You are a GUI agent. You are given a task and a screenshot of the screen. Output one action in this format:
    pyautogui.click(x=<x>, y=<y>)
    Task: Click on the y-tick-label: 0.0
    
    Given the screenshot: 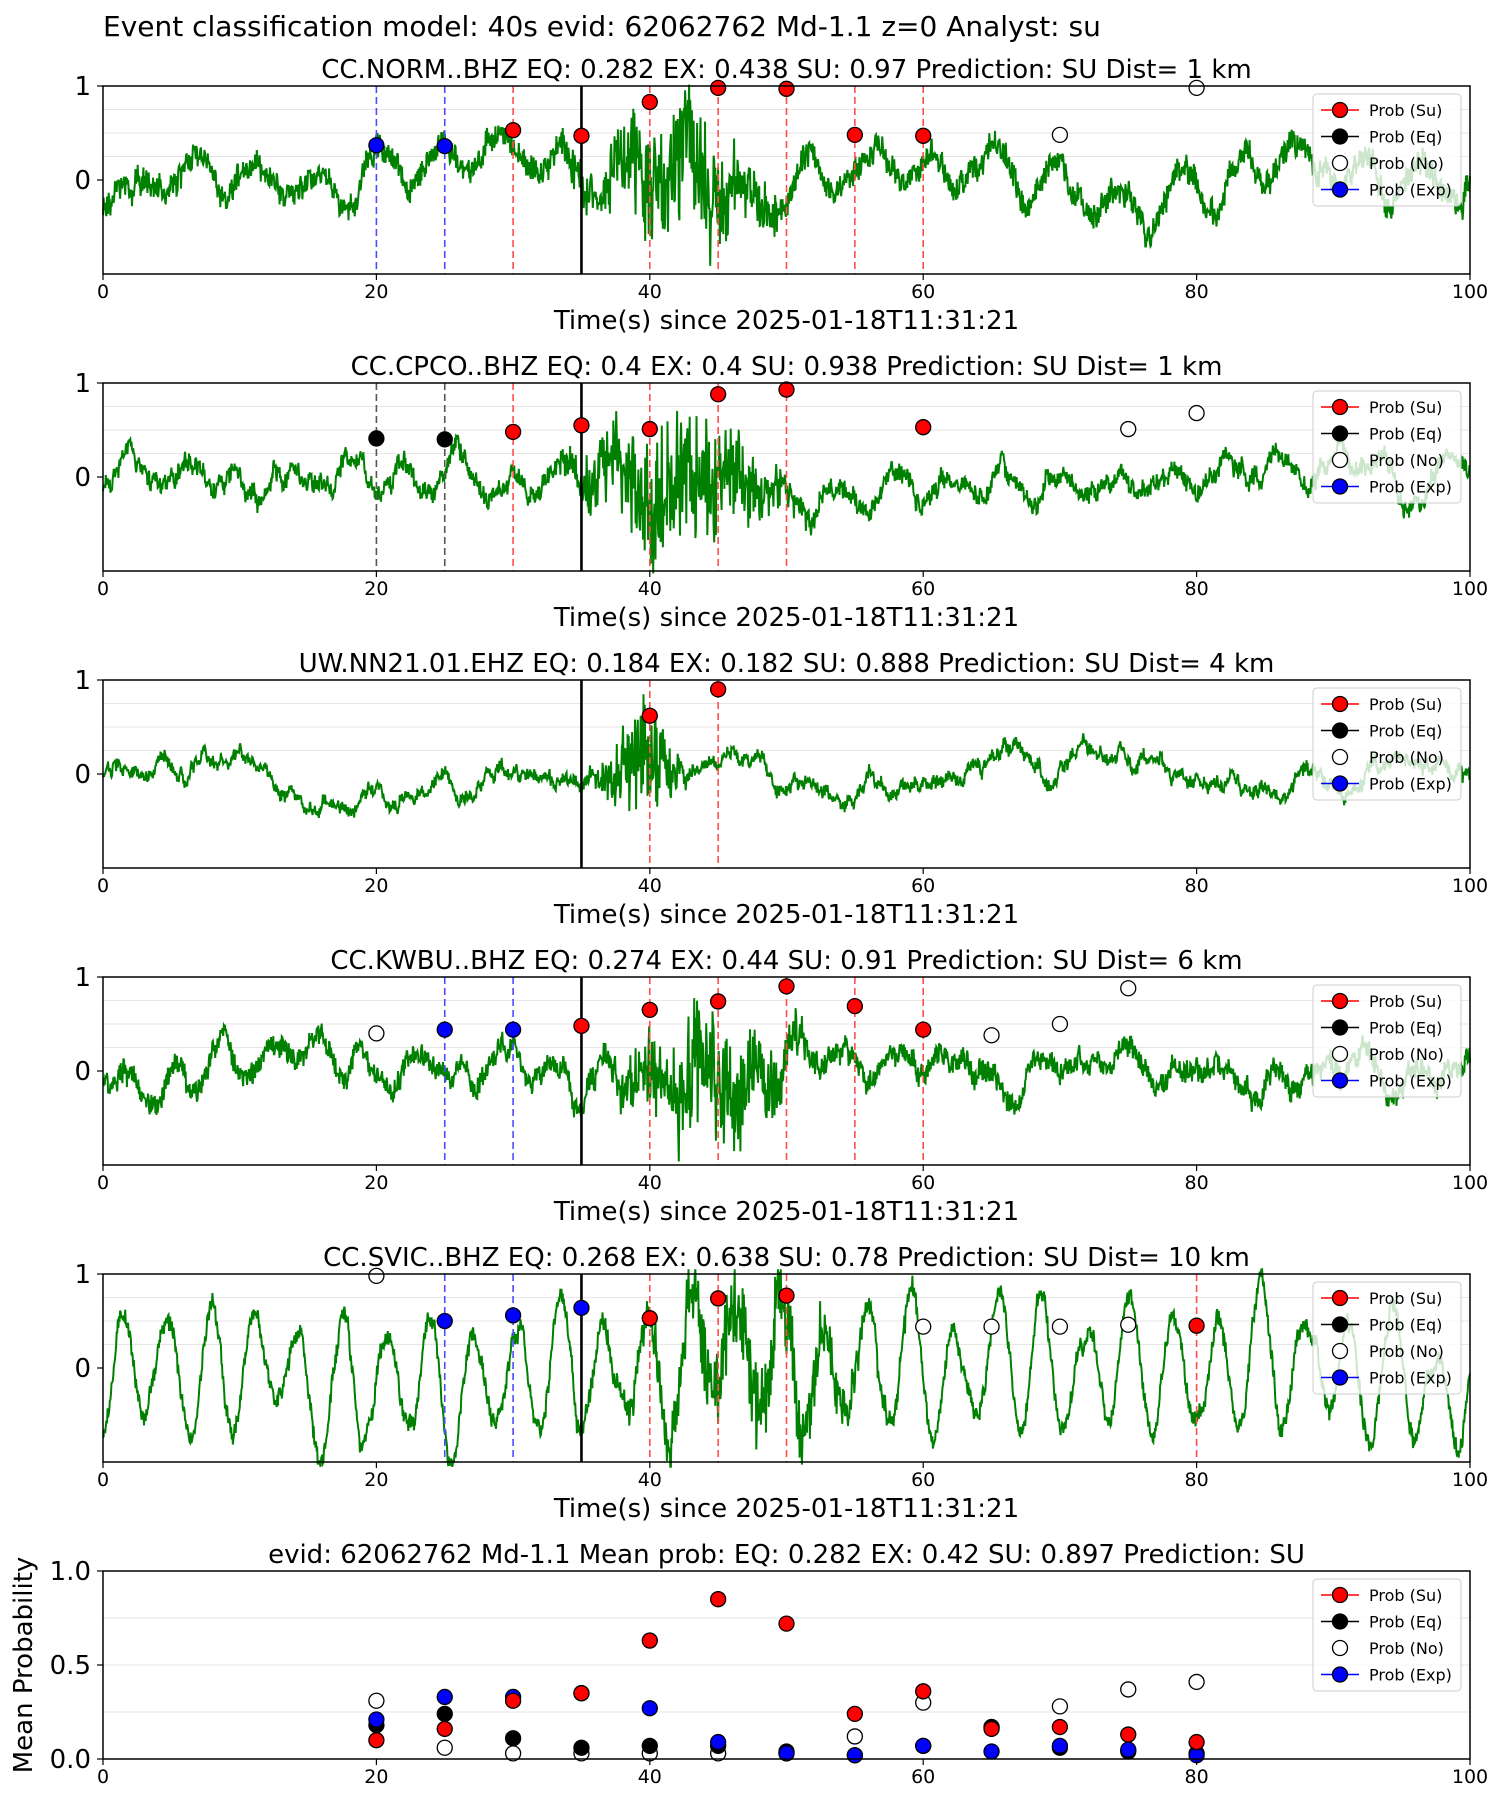 What is the action you would take?
    pyautogui.click(x=70, y=1760)
    